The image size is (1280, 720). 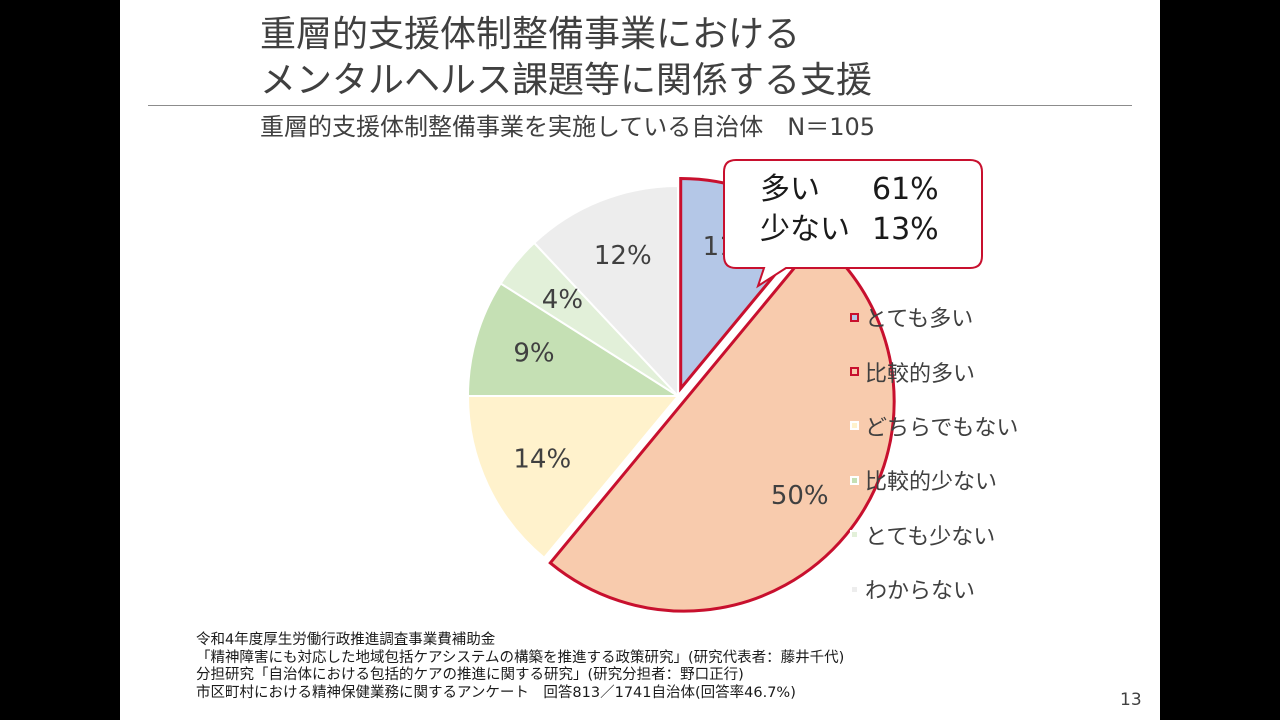 What do you see at coordinates (530, 34) in the screenshot?
I see `title-line-1: 重層的支援体制整備事業における` at bounding box center [530, 34].